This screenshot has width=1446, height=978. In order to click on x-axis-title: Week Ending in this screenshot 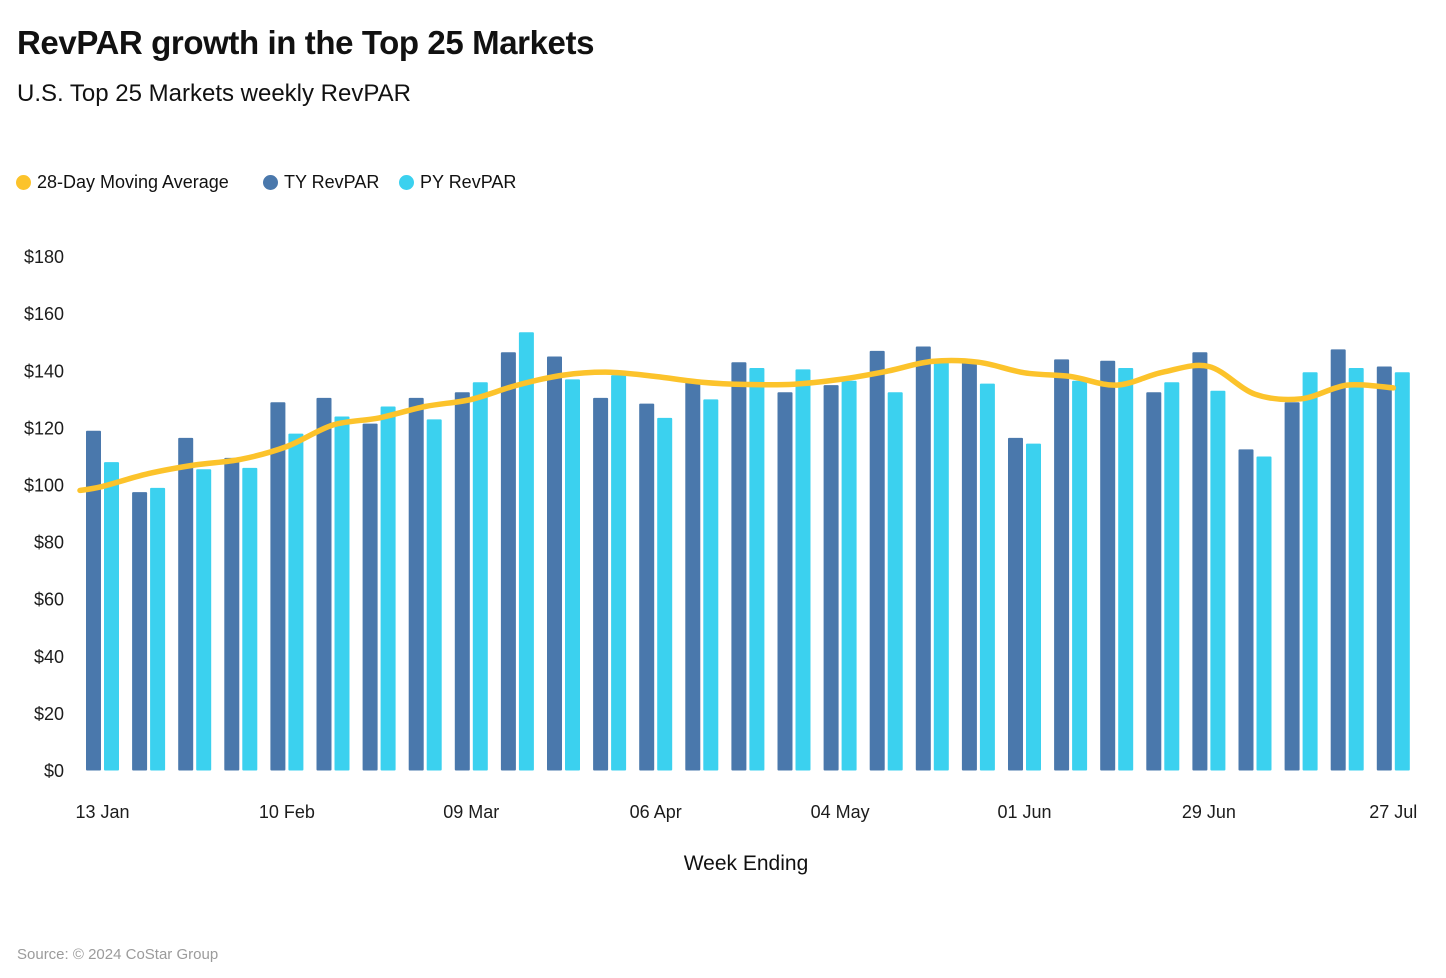, I will do `click(746, 863)`.